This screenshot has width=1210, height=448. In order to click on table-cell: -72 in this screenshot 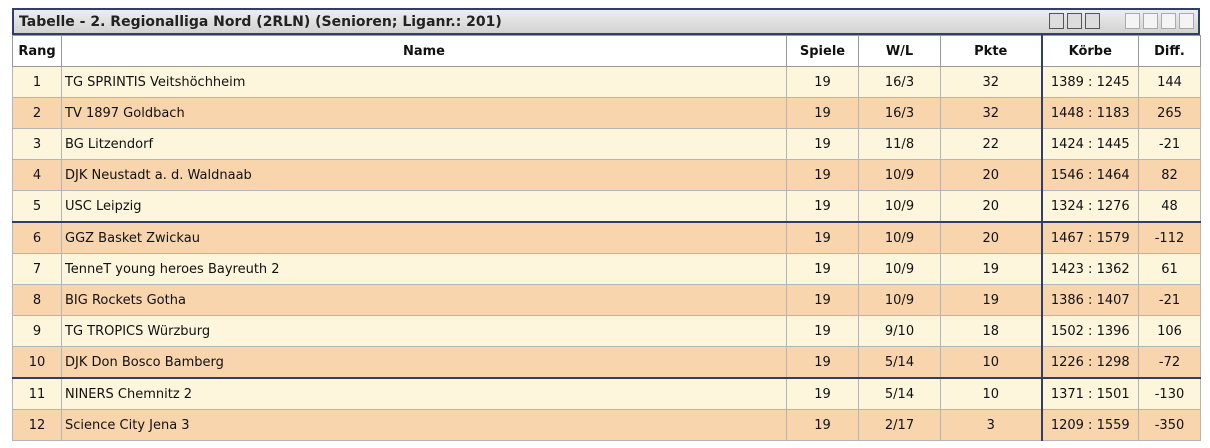, I will do `click(1169, 362)`.